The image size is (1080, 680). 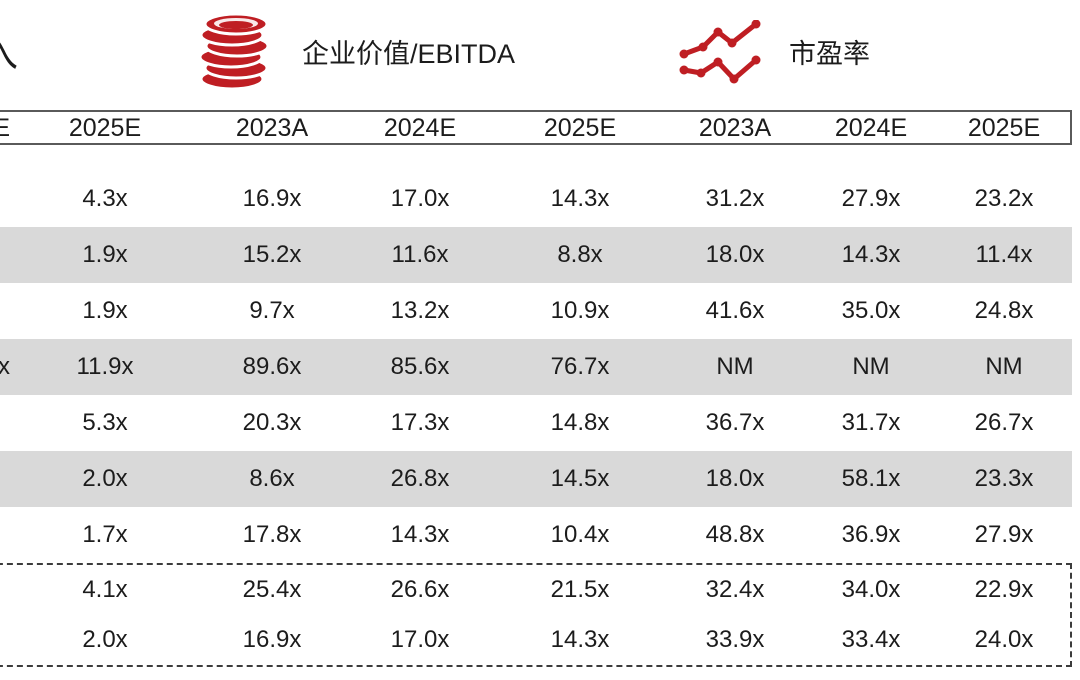 I want to click on table-cell: 32.4x, so click(x=735, y=589).